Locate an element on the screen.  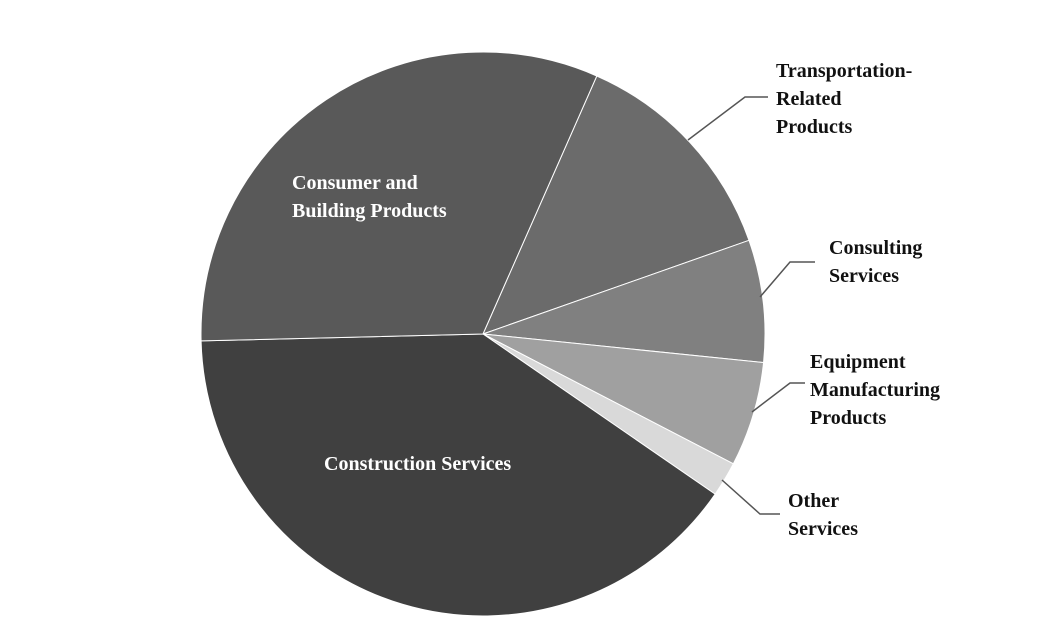
slice-label: Consulting Services is located at coordinates (876, 262).